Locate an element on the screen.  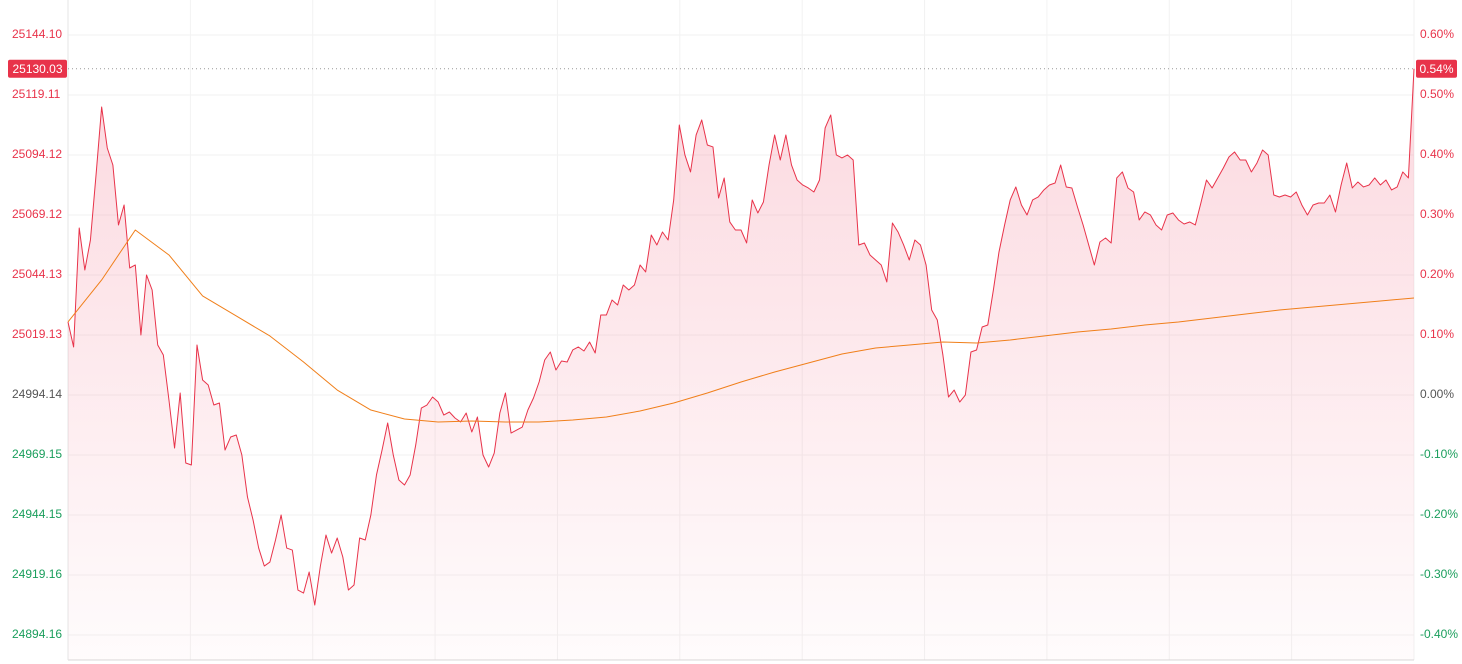
y-tick-label: 25144.10 is located at coordinates (37, 34).